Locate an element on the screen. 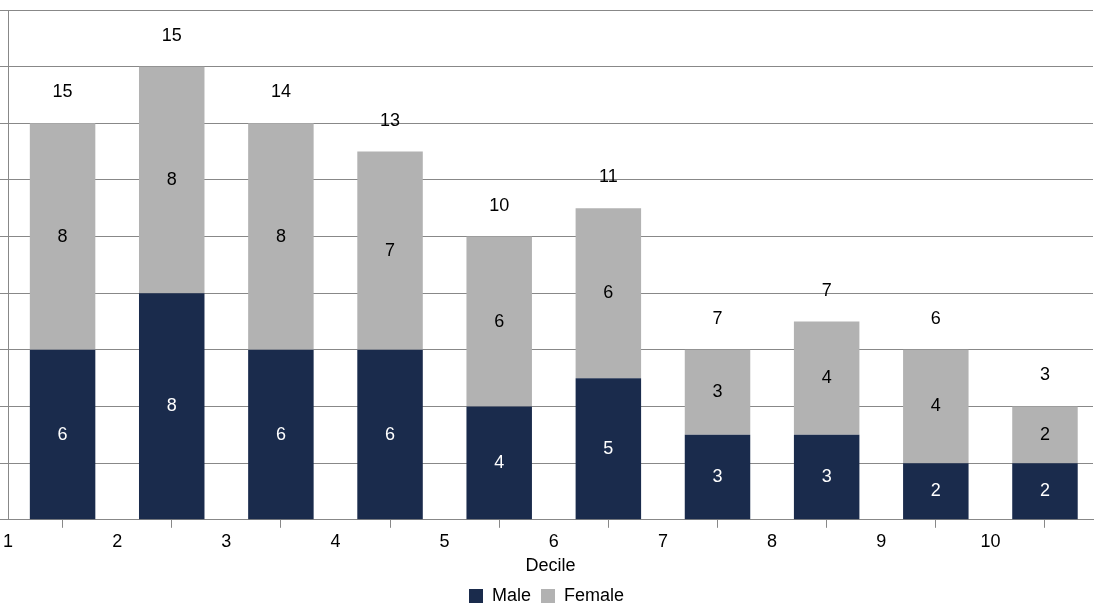  total-label: 10 is located at coordinates (499, 204).